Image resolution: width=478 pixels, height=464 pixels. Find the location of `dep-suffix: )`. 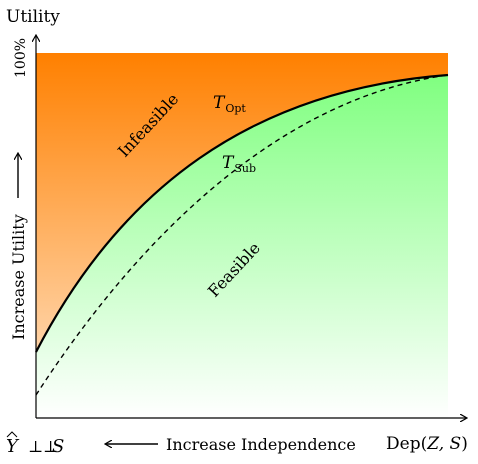

dep-suffix: ) is located at coordinates (464, 444).